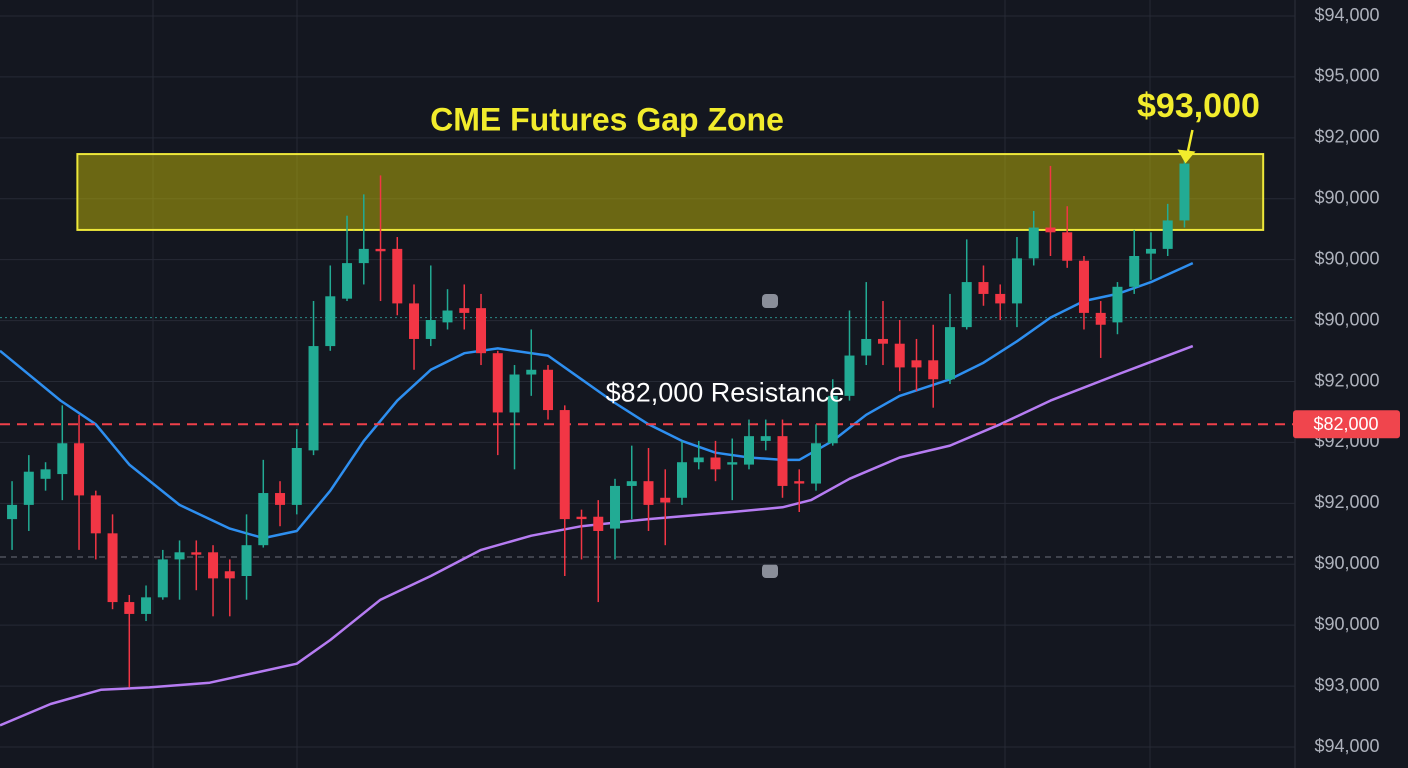 This screenshot has width=1408, height=768. I want to click on icon, so click(770, 436).